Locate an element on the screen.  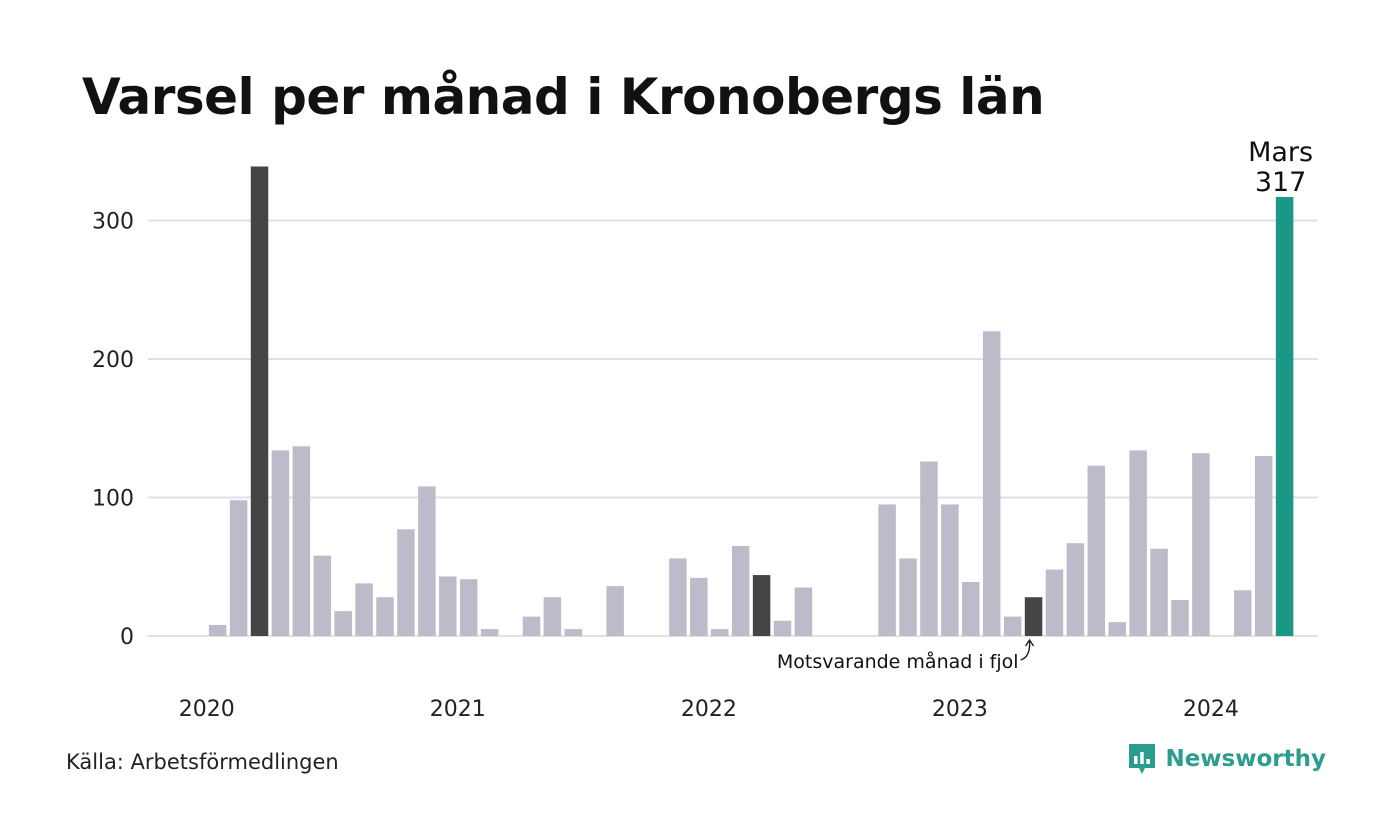
x-tick-label: 2022 is located at coordinates (709, 709).